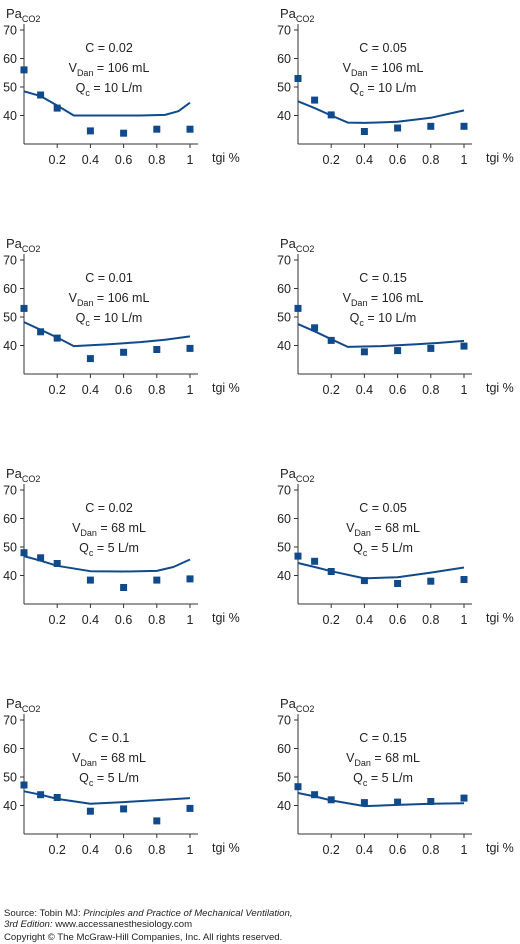 The width and height of the screenshot is (520, 944). What do you see at coordinates (109, 48) in the screenshot?
I see `annotation-c: C = 0.02` at bounding box center [109, 48].